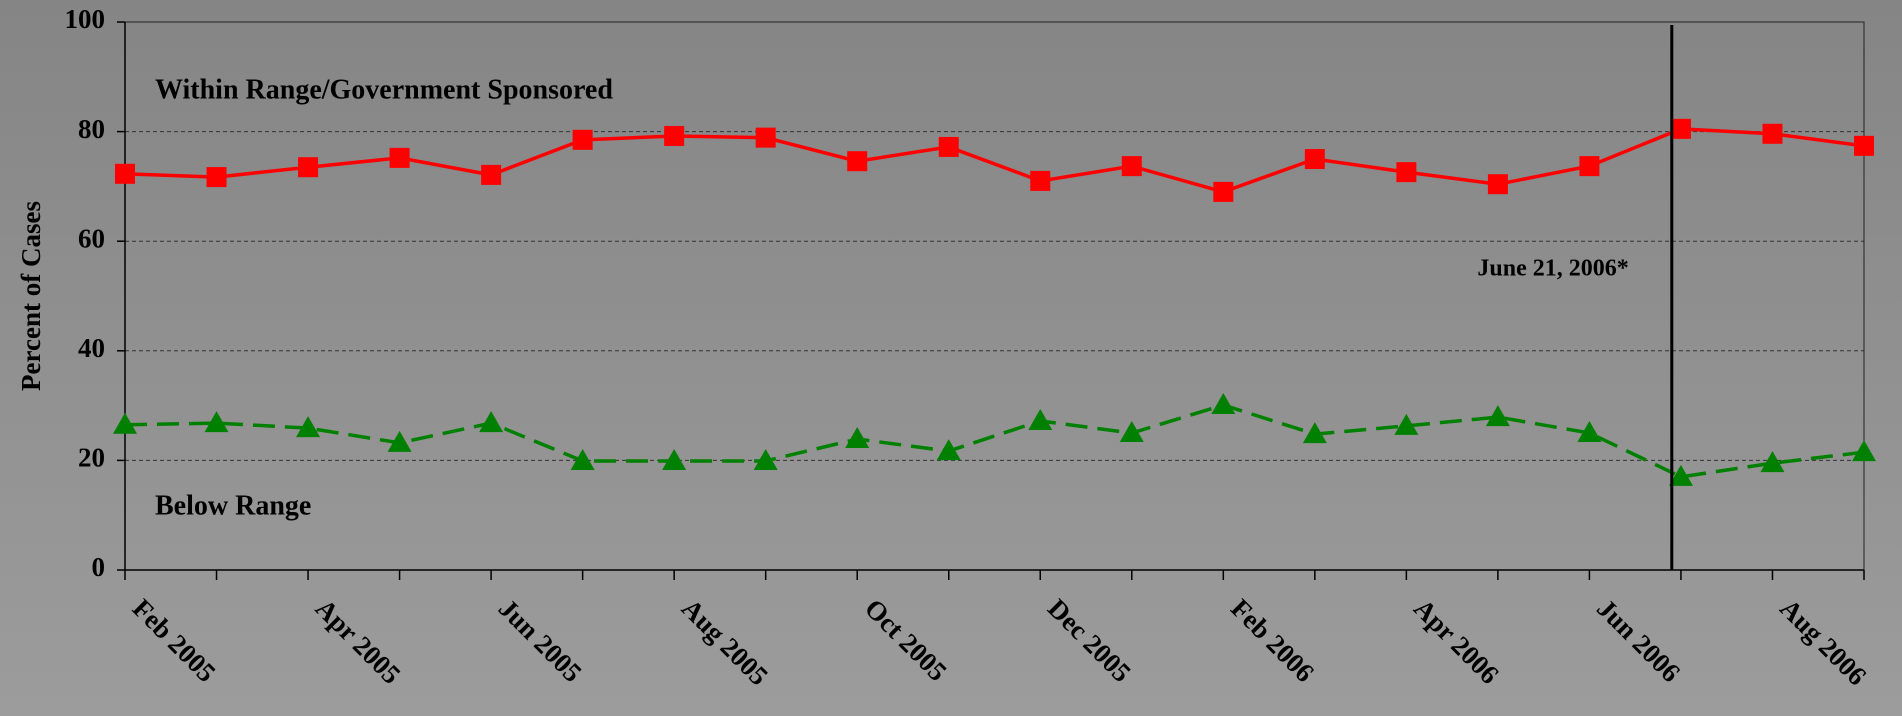 The width and height of the screenshot is (1902, 716). Describe the element at coordinates (233, 505) in the screenshot. I see `series-label: Below Range` at that location.